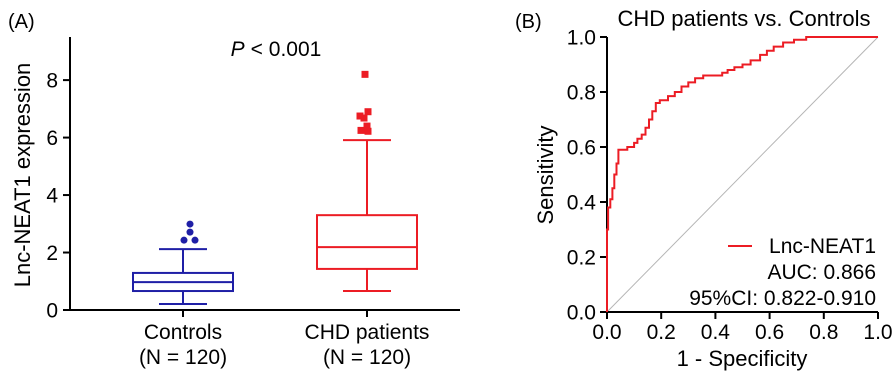  I want to click on p-symbol: P, so click(238, 49).